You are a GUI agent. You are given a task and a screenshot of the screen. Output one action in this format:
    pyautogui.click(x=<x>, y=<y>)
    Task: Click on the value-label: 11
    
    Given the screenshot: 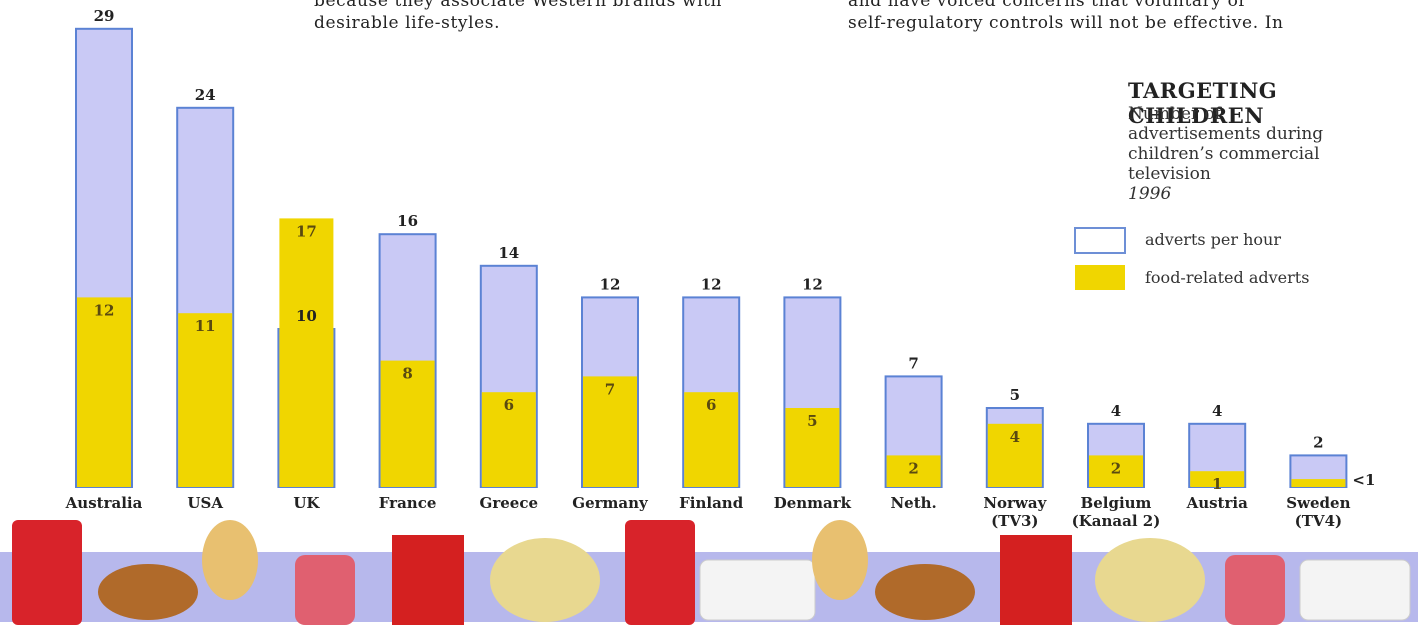 What is the action you would take?
    pyautogui.click(x=205, y=326)
    